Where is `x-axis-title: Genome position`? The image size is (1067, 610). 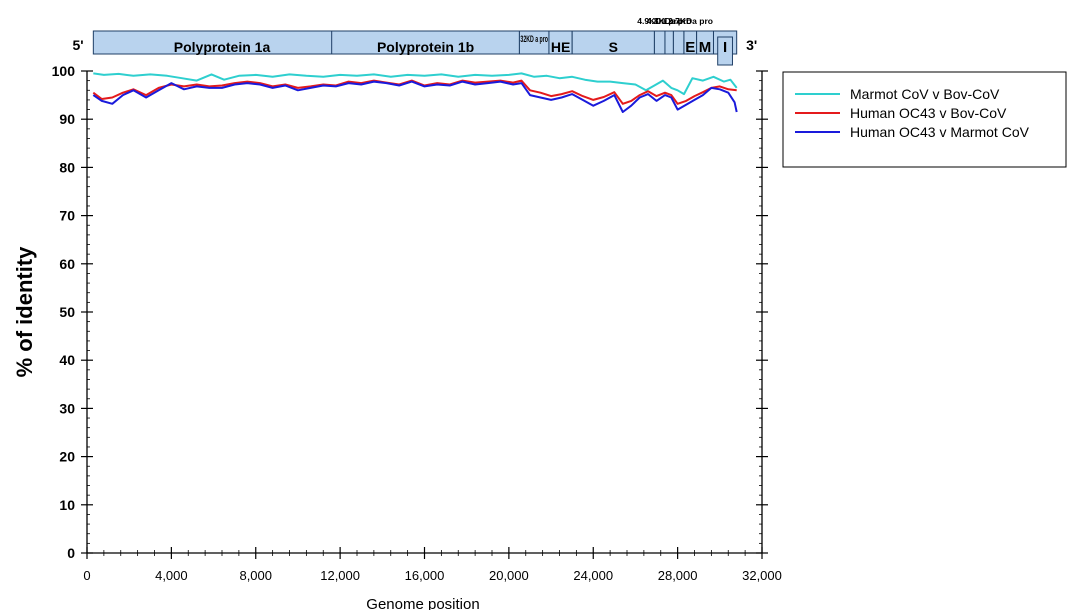
x-axis-title: Genome position is located at coordinates (422, 603).